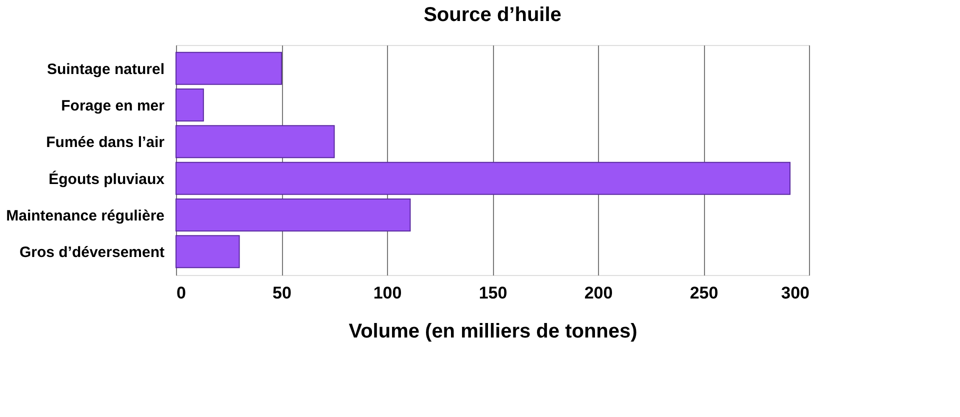 Image resolution: width=960 pixels, height=417 pixels. I want to click on chart-title: Source d’huile, so click(493, 15).